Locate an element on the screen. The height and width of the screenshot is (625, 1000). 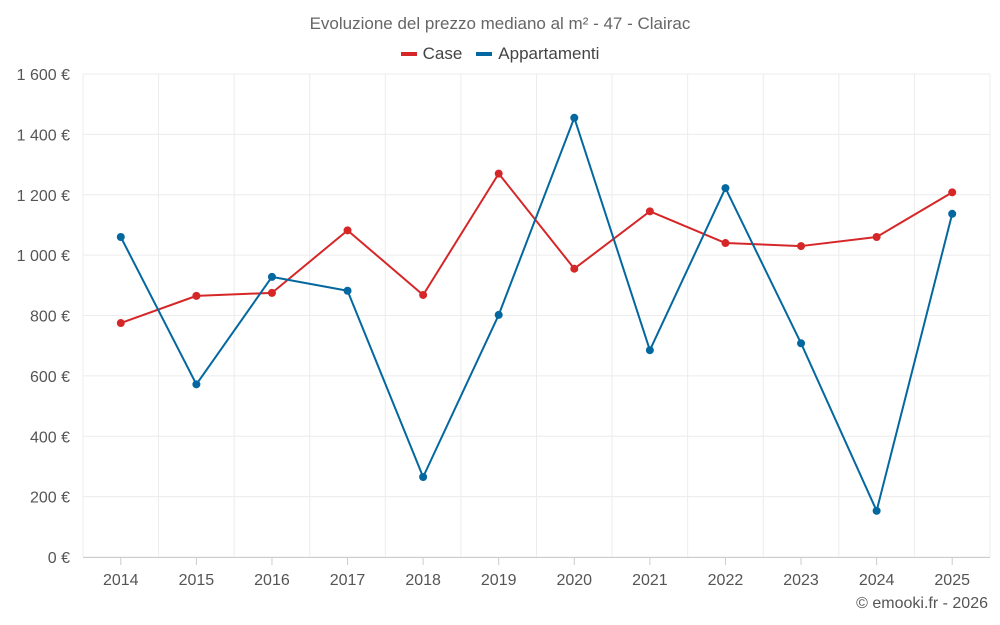
y-tick-label: 600 € is located at coordinates (50, 377).